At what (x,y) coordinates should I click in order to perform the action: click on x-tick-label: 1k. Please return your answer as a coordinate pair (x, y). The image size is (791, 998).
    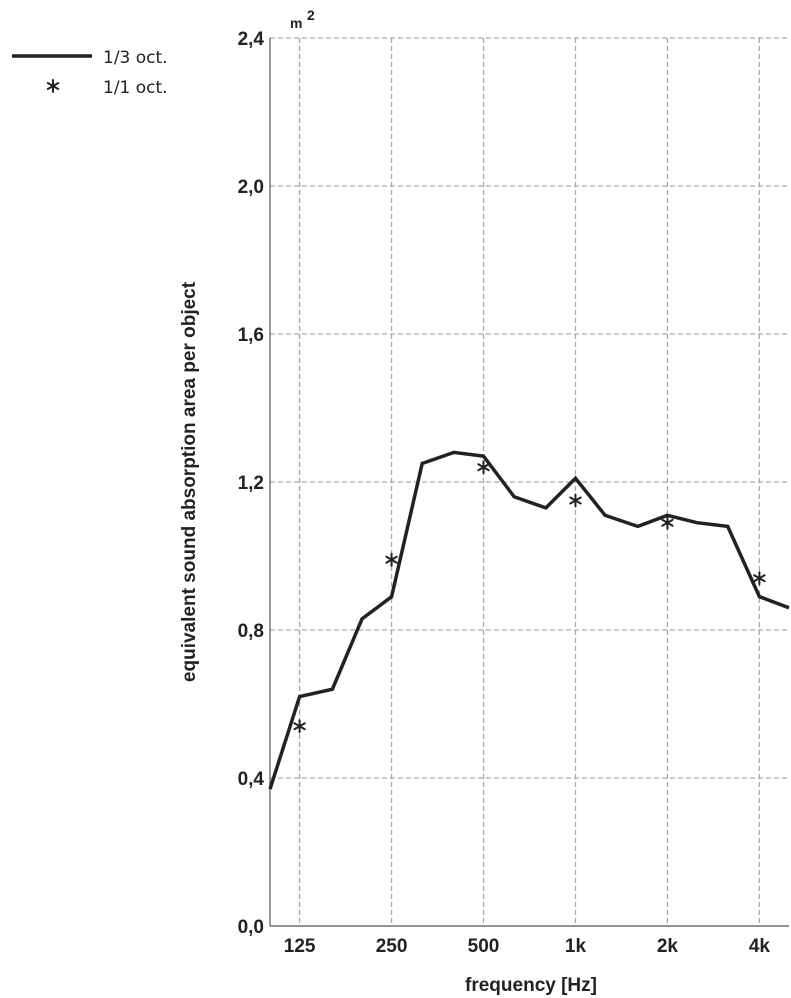
    Looking at the image, I should click on (576, 946).